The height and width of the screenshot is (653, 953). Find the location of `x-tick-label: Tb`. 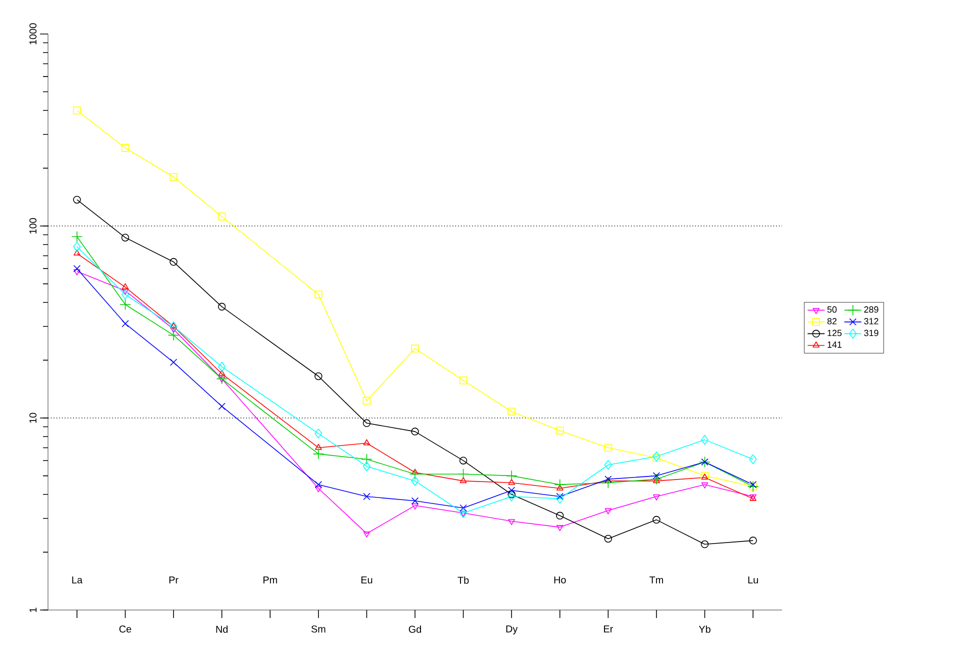

x-tick-label: Tb is located at coordinates (463, 580).